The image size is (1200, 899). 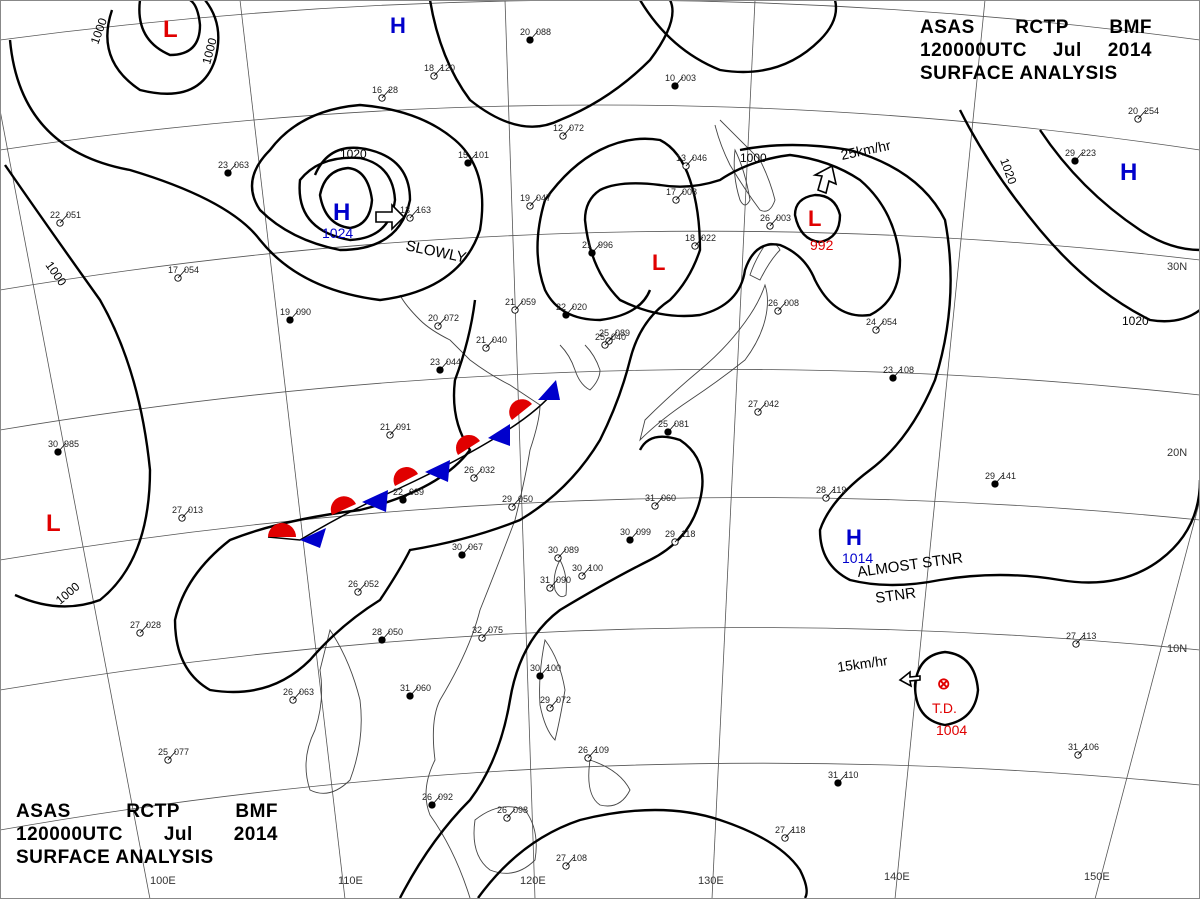 I want to click on station-pressure: 985, so click(x=71, y=444).